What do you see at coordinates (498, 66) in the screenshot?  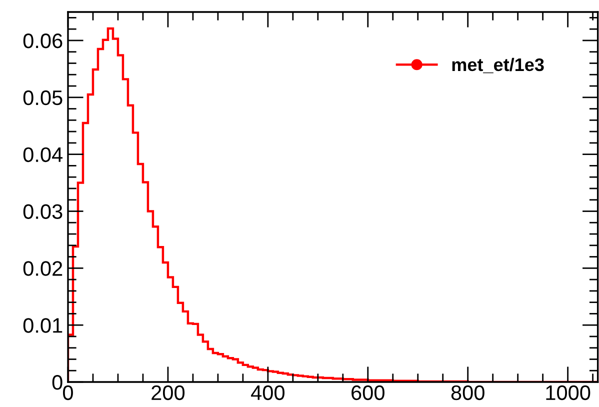 I see `legend-label: met_et/1e3` at bounding box center [498, 66].